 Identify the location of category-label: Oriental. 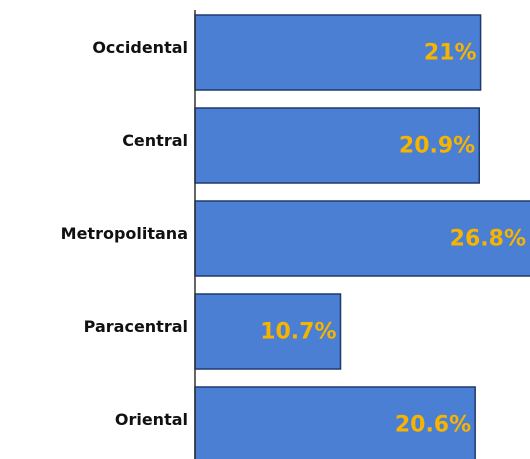
(151, 419).